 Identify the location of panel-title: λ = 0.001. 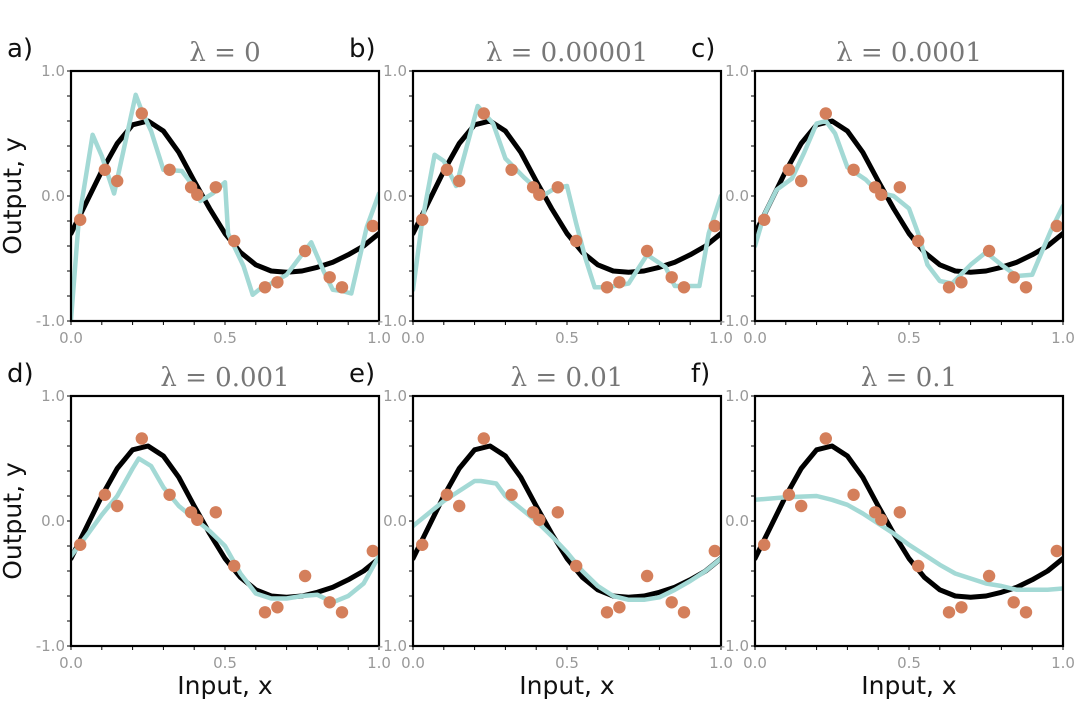
(224, 378).